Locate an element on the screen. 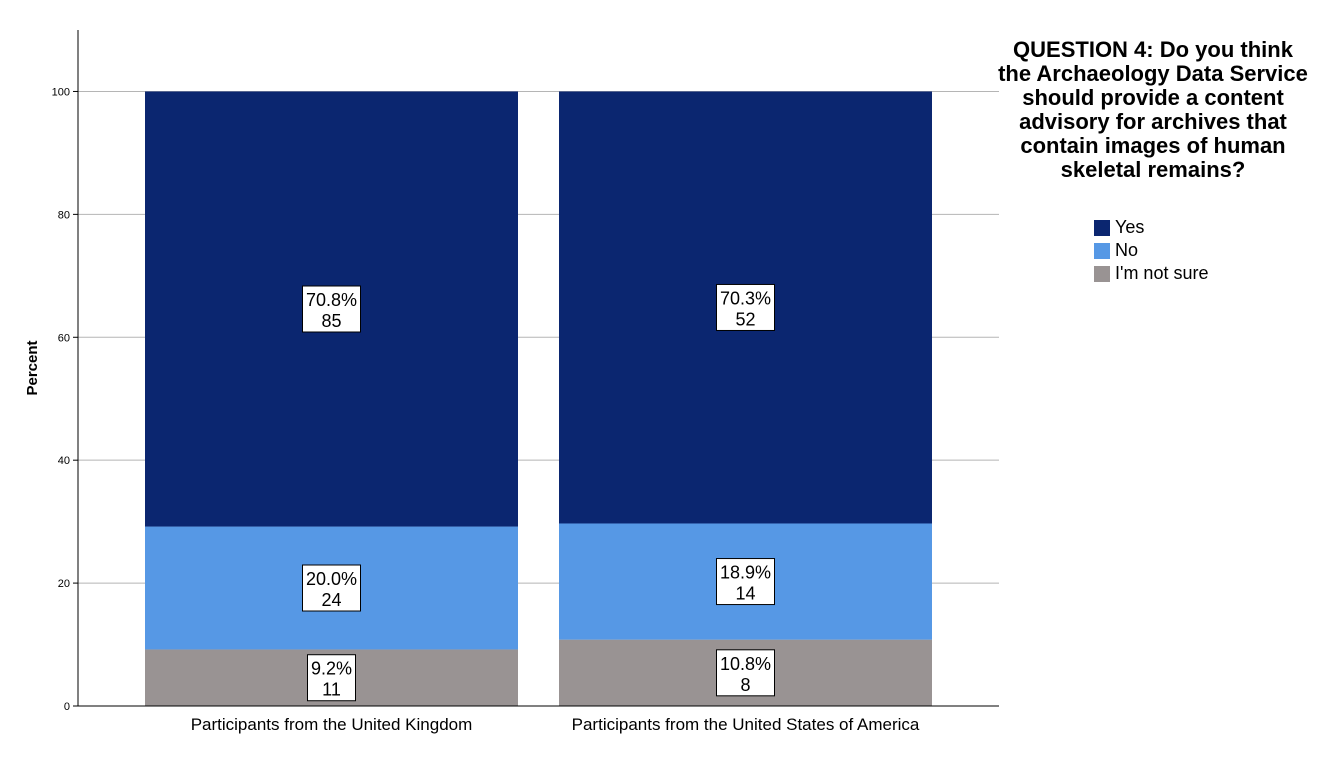 Image resolution: width=1334 pixels, height=784 pixels. data-label-count: 85 is located at coordinates (331, 321).